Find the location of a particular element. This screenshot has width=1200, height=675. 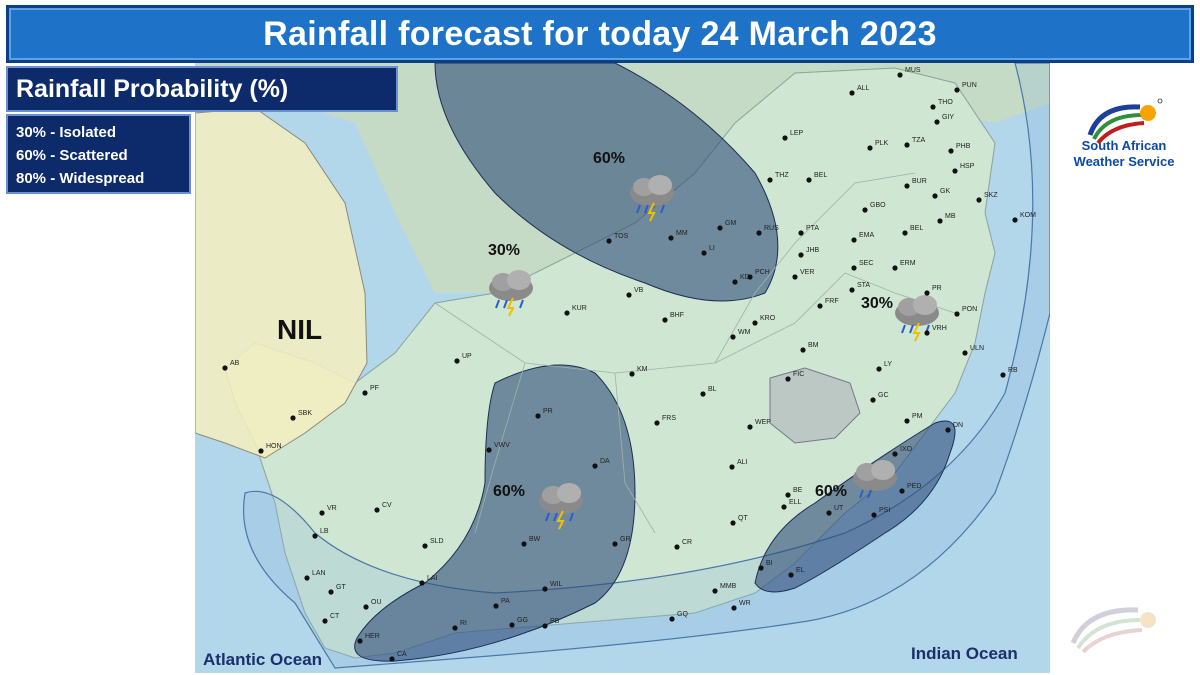

station-label: PM is located at coordinates (917, 416).